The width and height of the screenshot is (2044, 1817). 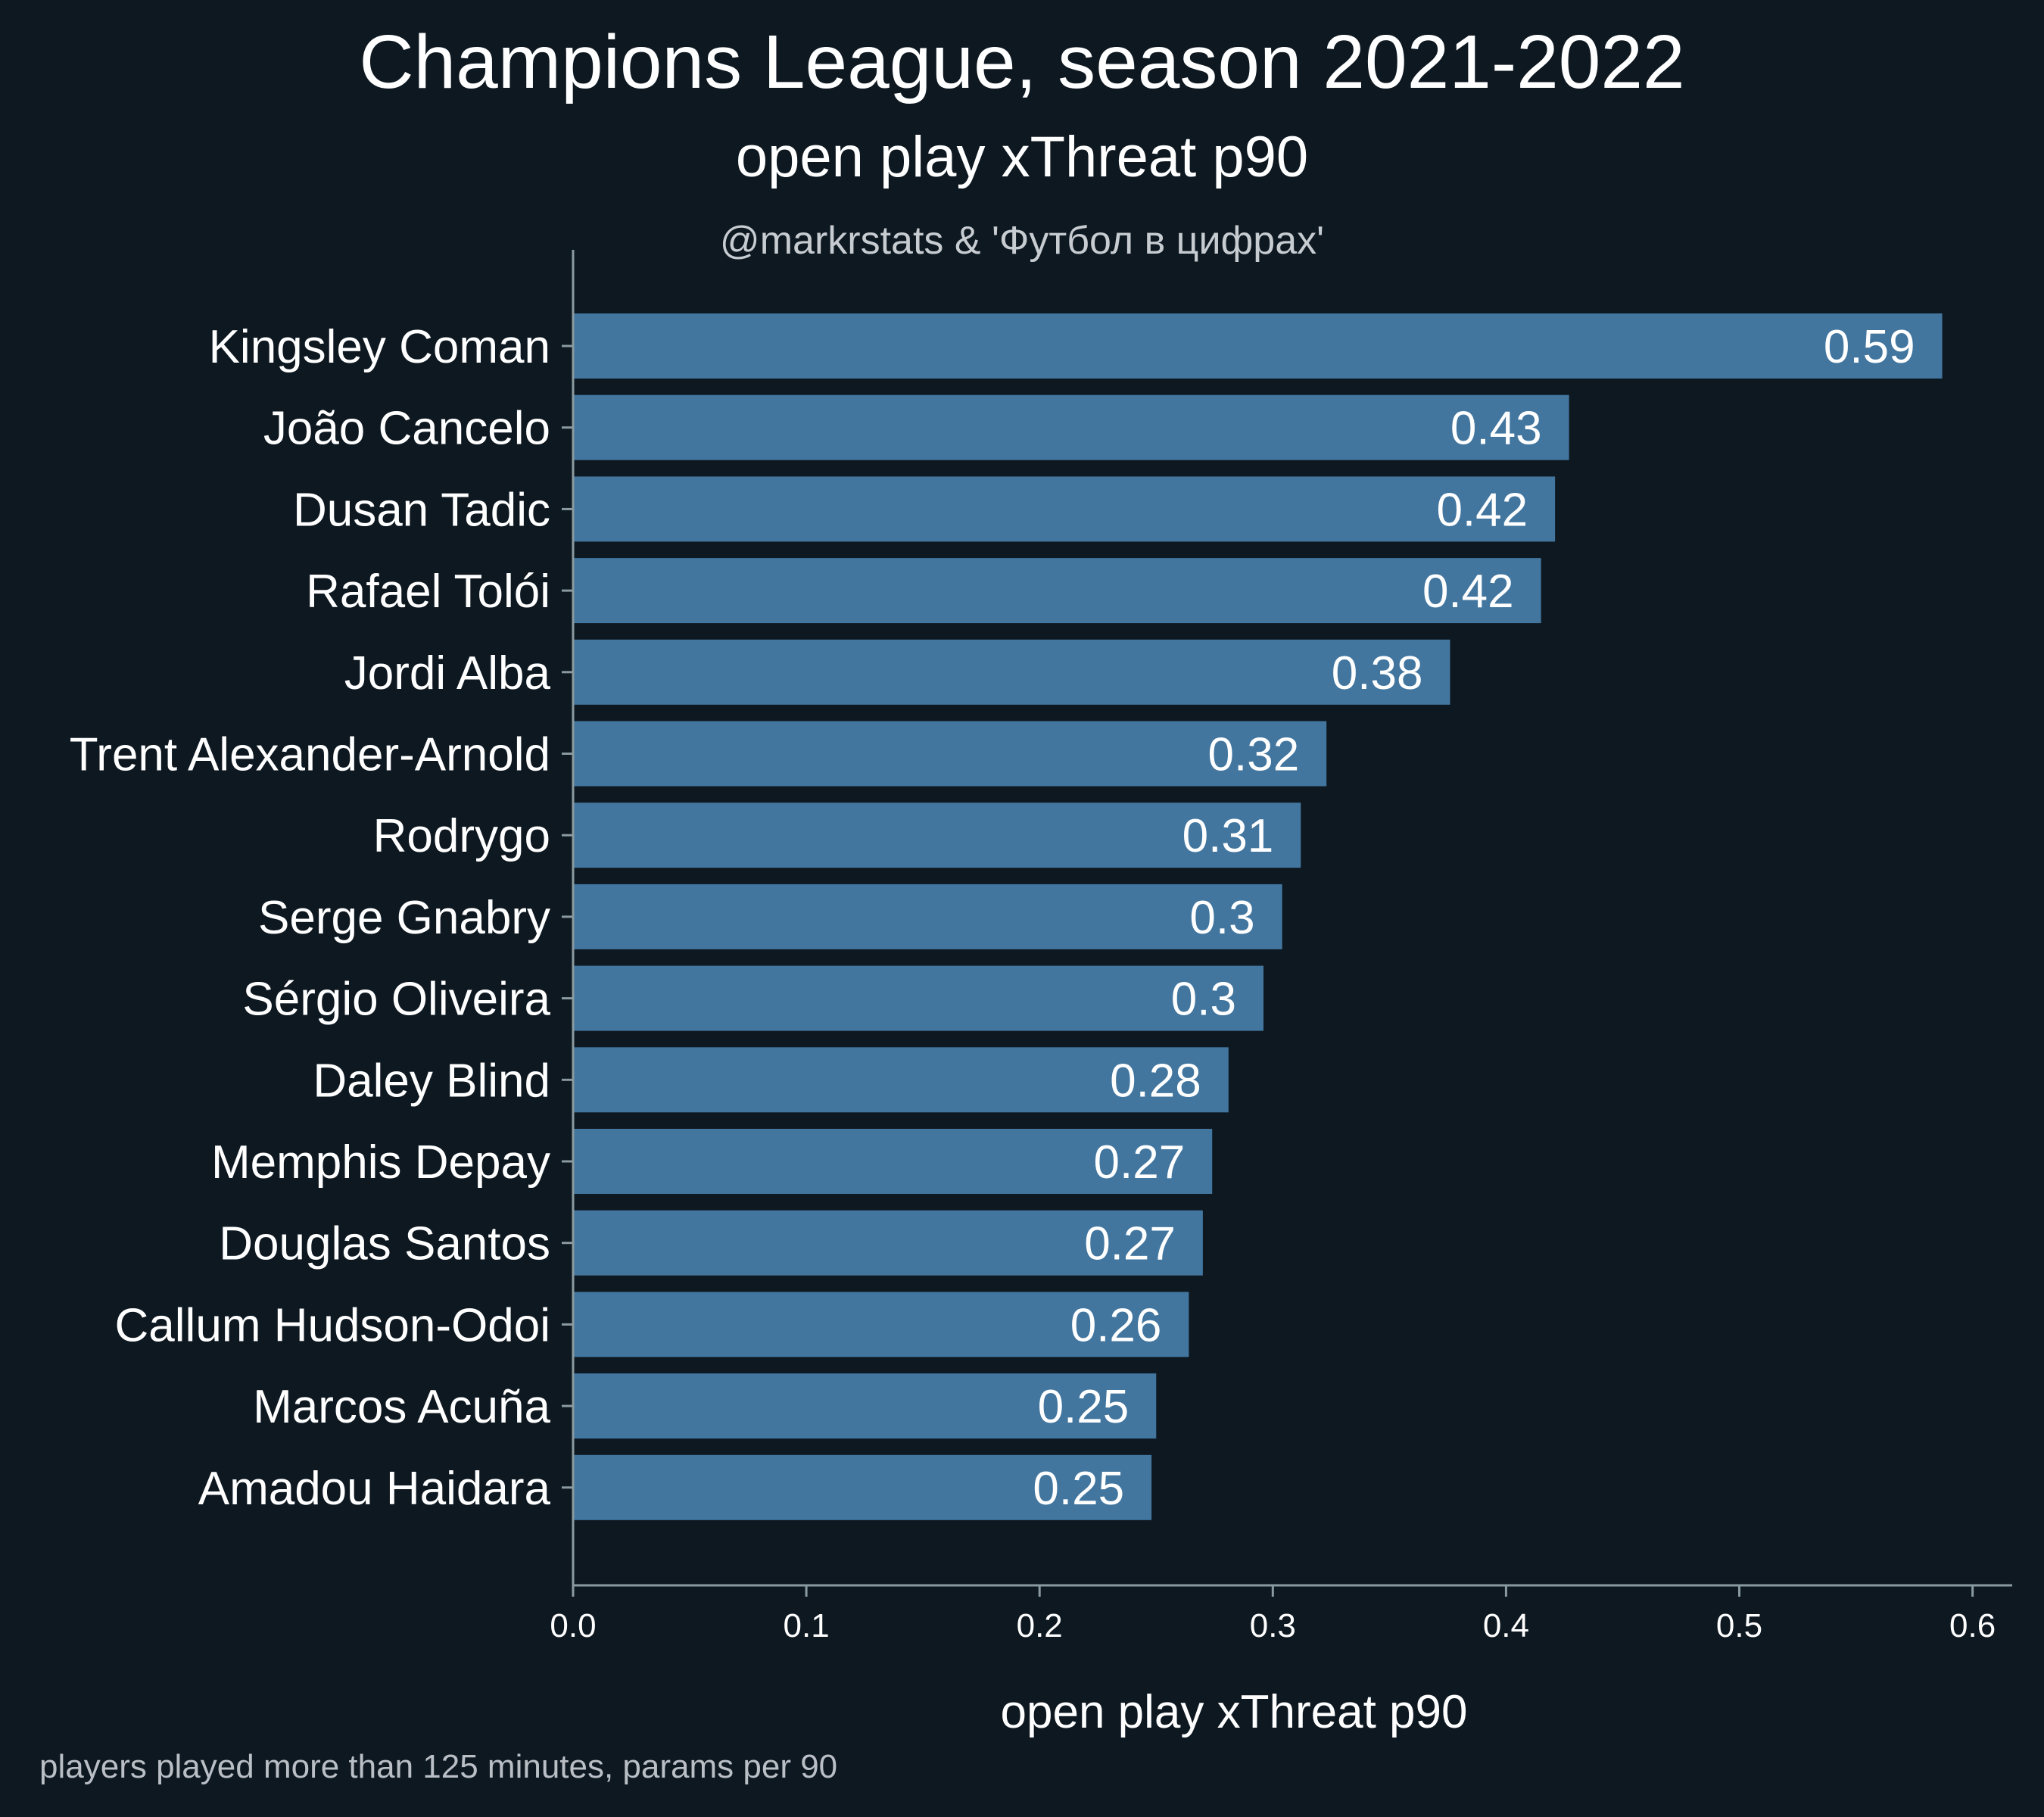 What do you see at coordinates (461, 836) in the screenshot?
I see `y-tick-label: Rodrygo` at bounding box center [461, 836].